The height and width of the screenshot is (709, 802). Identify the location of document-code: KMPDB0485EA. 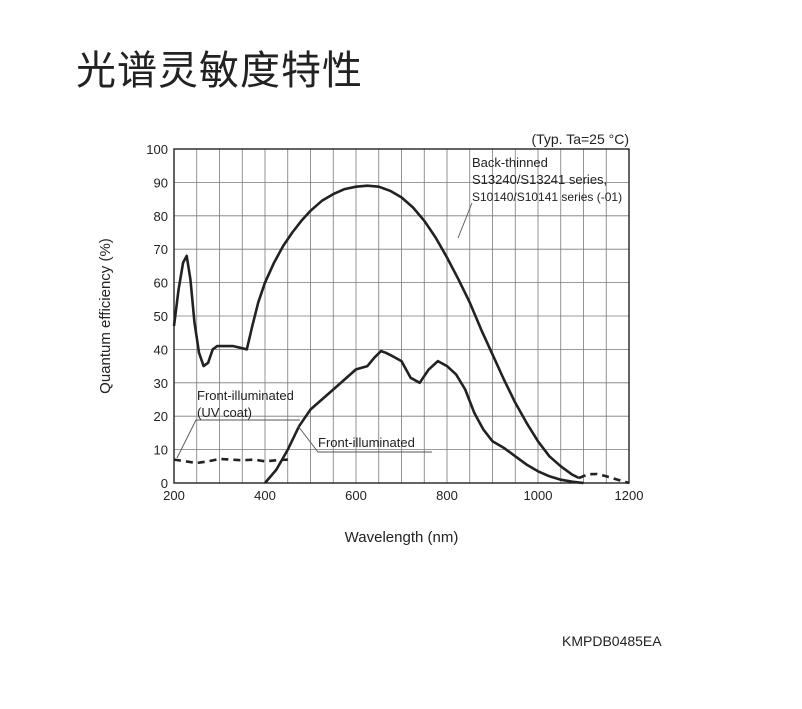
(612, 641).